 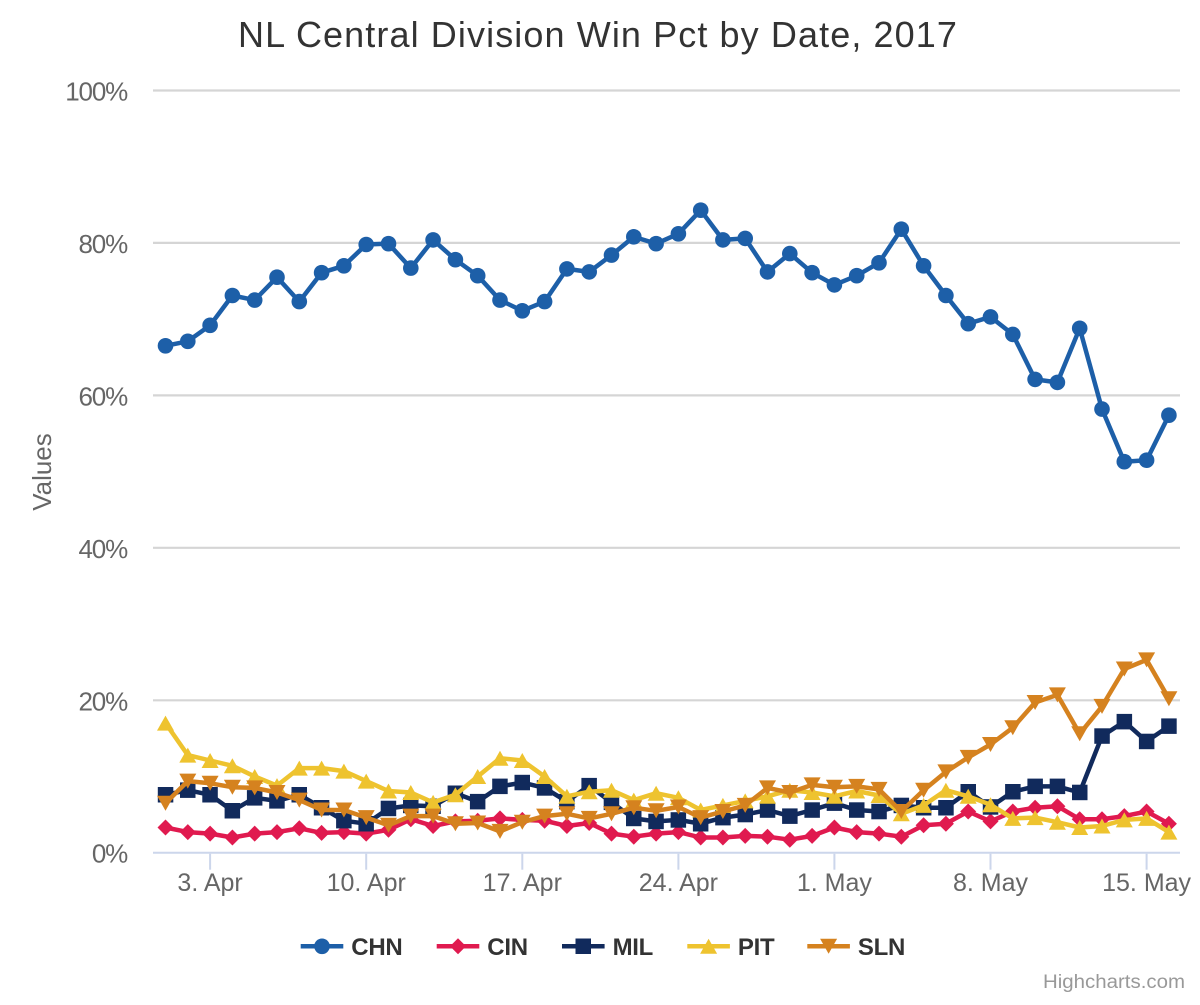 What do you see at coordinates (104, 396) in the screenshot?
I see `svg-text: 60%` at bounding box center [104, 396].